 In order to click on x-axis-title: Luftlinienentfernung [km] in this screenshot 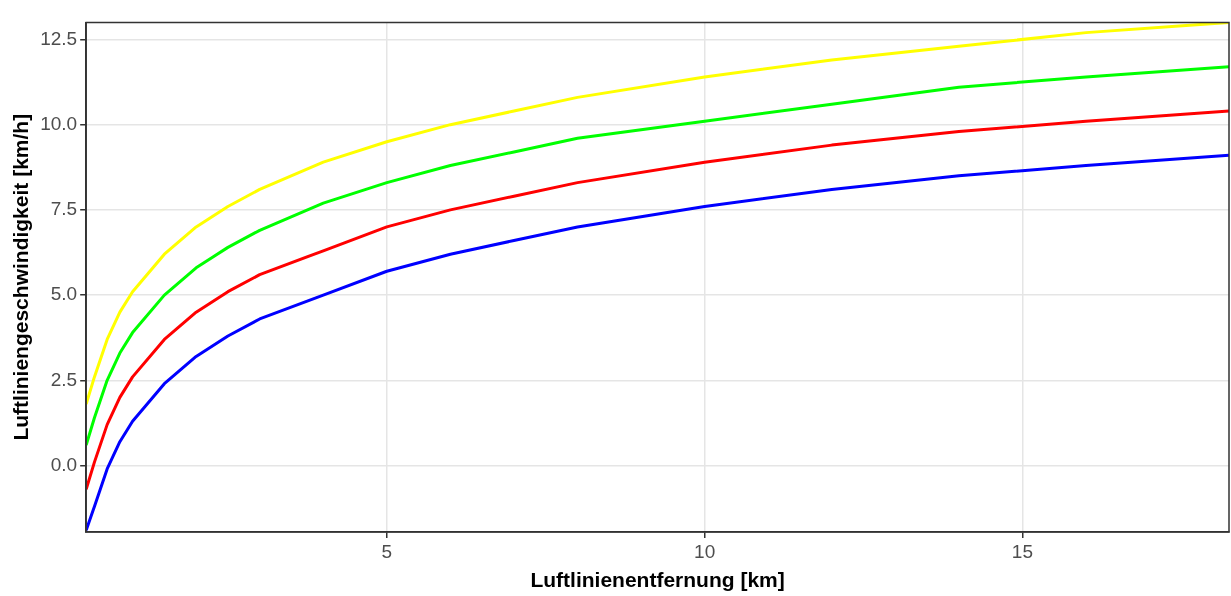, I will do `click(657, 580)`.